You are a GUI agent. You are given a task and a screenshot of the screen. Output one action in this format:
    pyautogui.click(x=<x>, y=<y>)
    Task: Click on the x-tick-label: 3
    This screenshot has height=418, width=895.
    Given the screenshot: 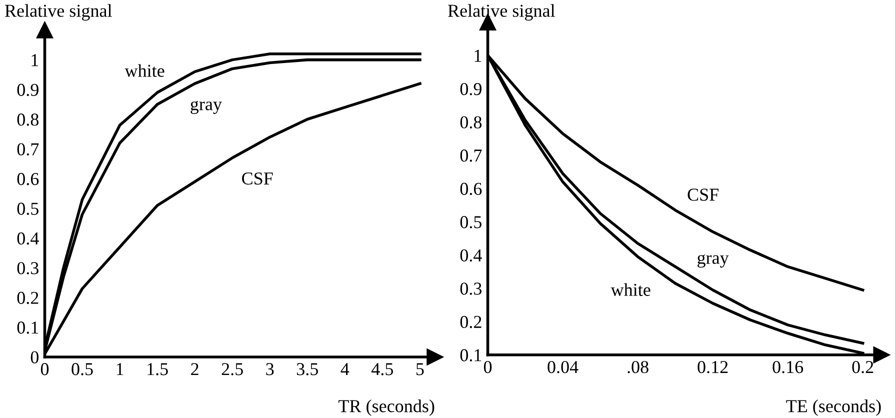 What is the action you would take?
    pyautogui.click(x=270, y=369)
    